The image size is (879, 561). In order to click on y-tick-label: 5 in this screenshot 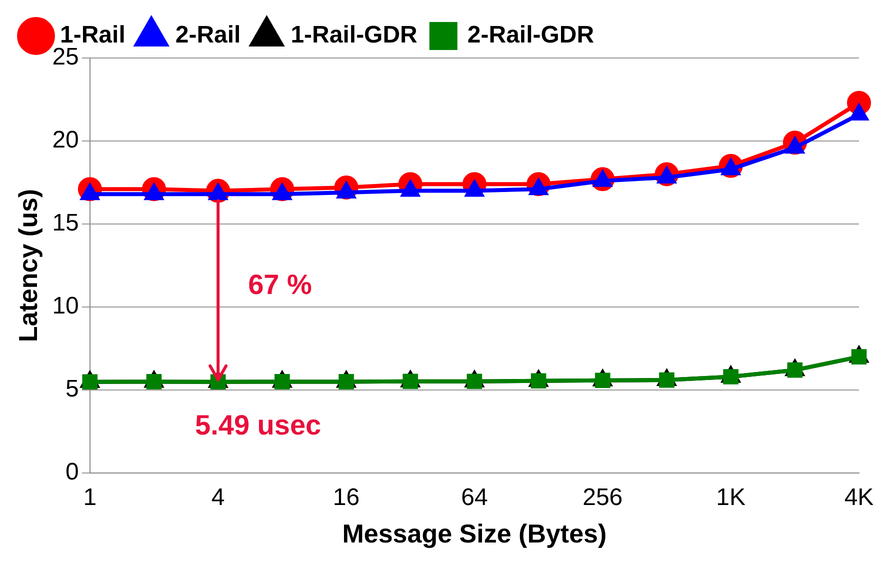, I will do `click(72, 389)`.